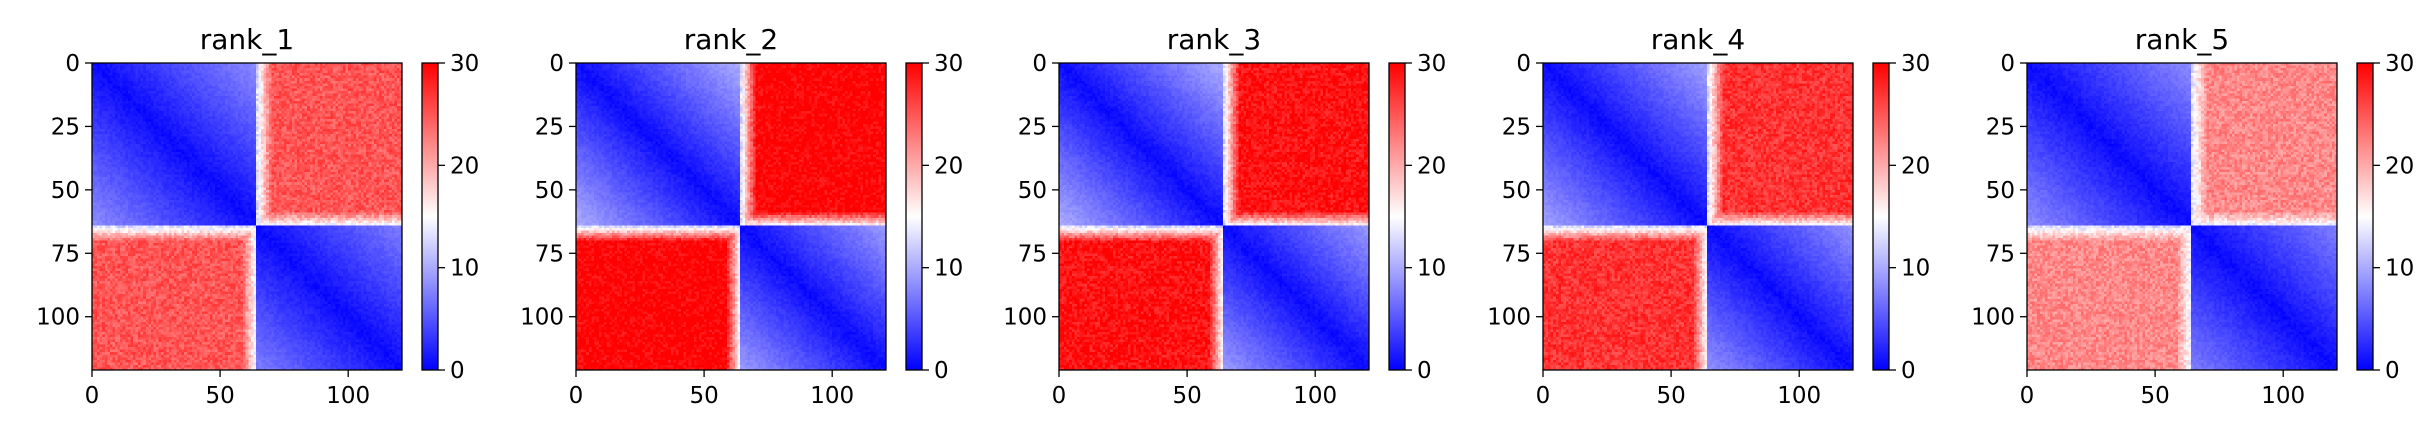 This screenshot has width=2435, height=438. Describe the element at coordinates (247, 39) in the screenshot. I see `subplot-title: rank_1` at that location.